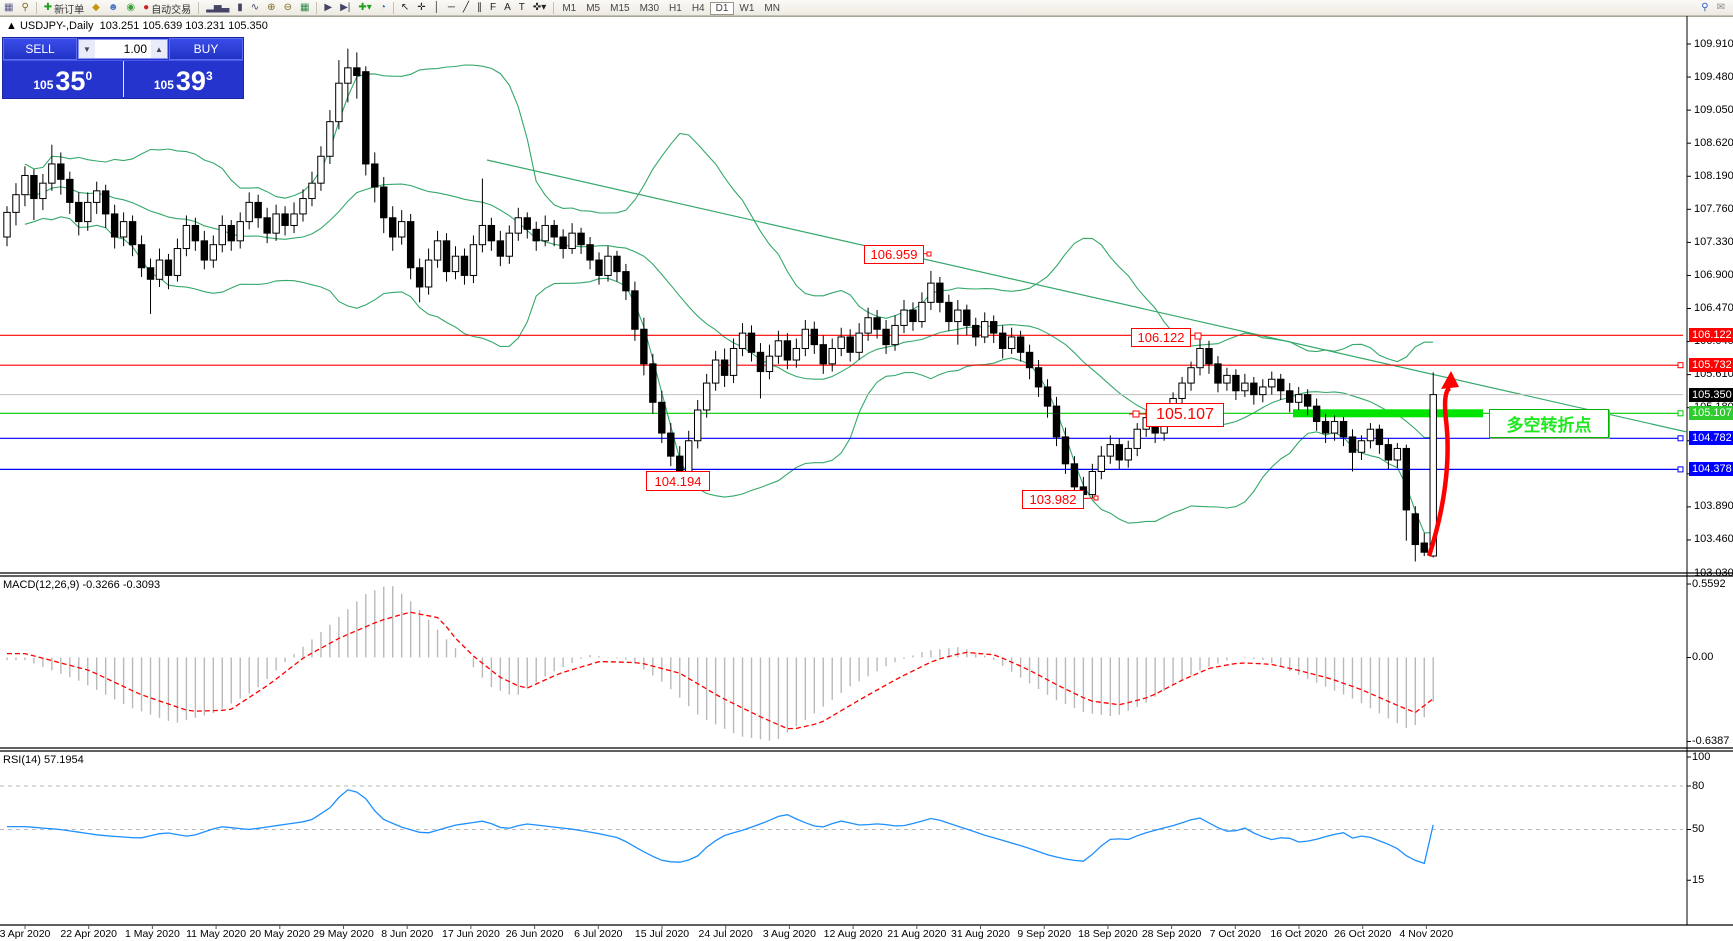 Image resolution: width=1733 pixels, height=941 pixels. Describe the element at coordinates (507, 8) in the screenshot. I see `text-button: A` at that location.